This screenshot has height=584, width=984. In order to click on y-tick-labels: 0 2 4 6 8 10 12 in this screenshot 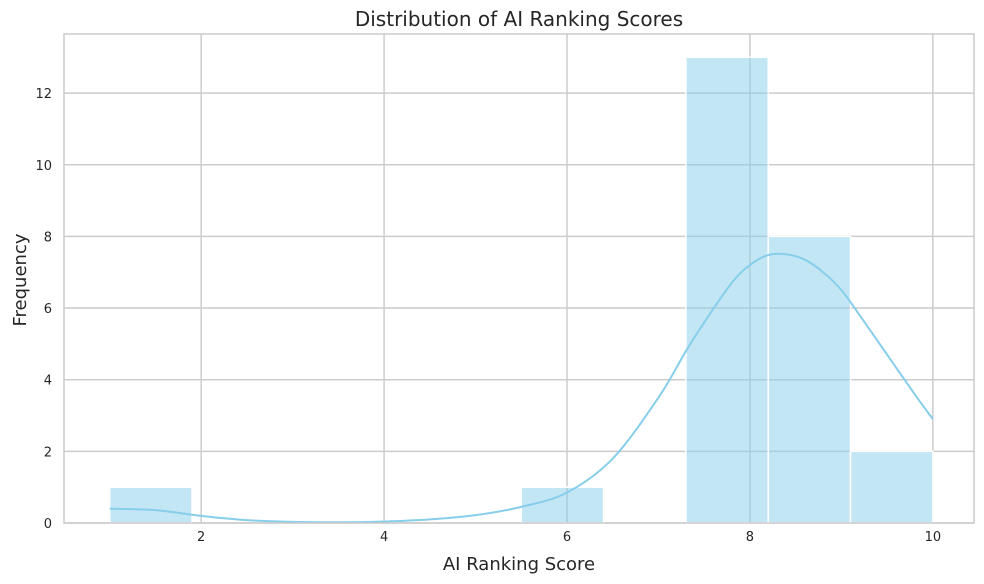, I will do `click(43, 309)`.